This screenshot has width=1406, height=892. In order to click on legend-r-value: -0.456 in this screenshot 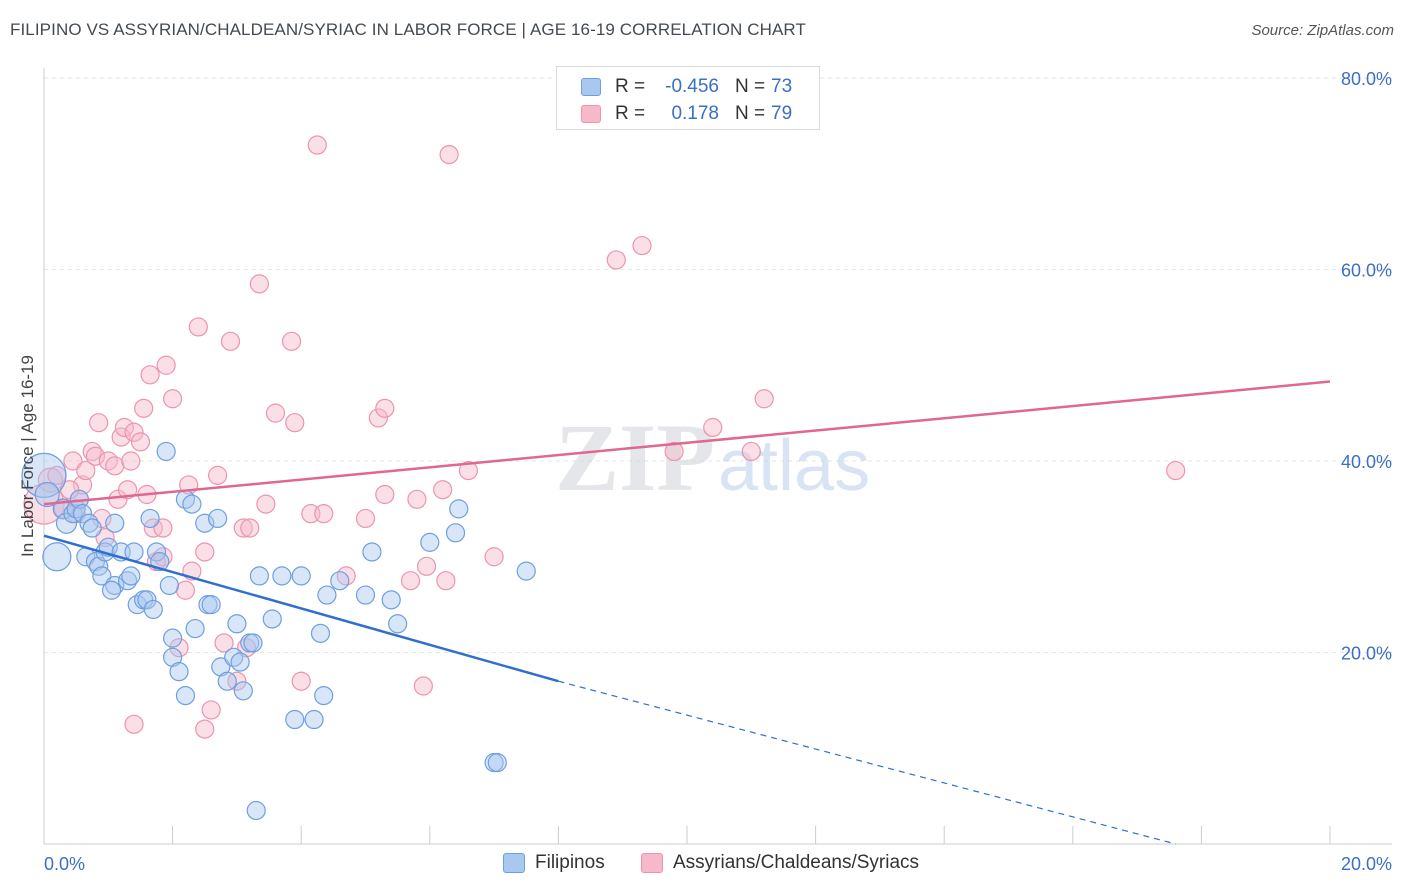, I will do `click(692, 86)`.